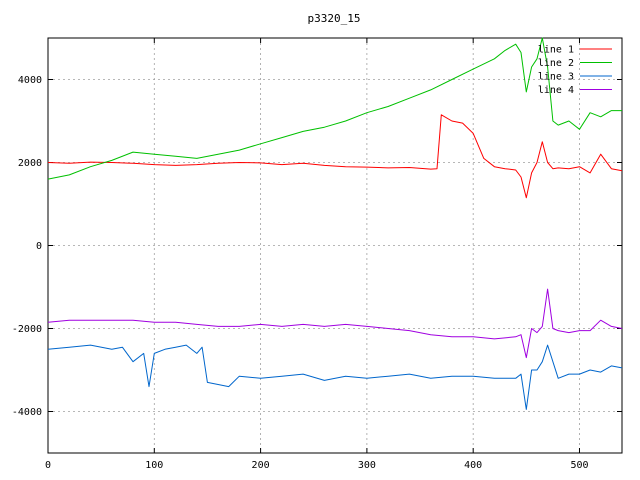 The image size is (640, 480). I want to click on x-tick-label: 300, so click(367, 465).